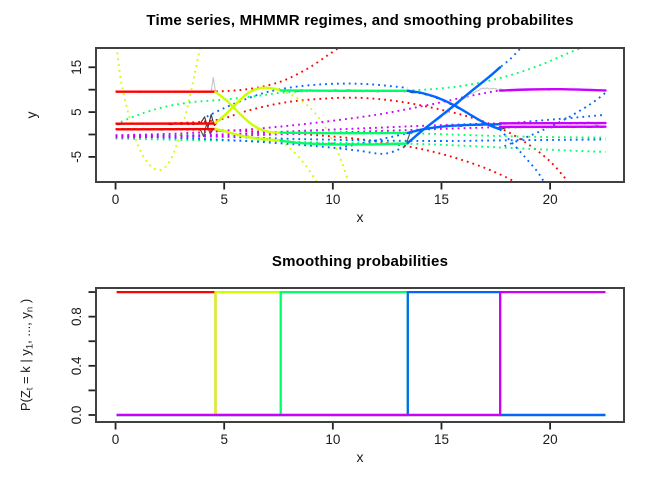 This screenshot has height=480, width=672. I want to click on y-tick-label: 5, so click(76, 112).